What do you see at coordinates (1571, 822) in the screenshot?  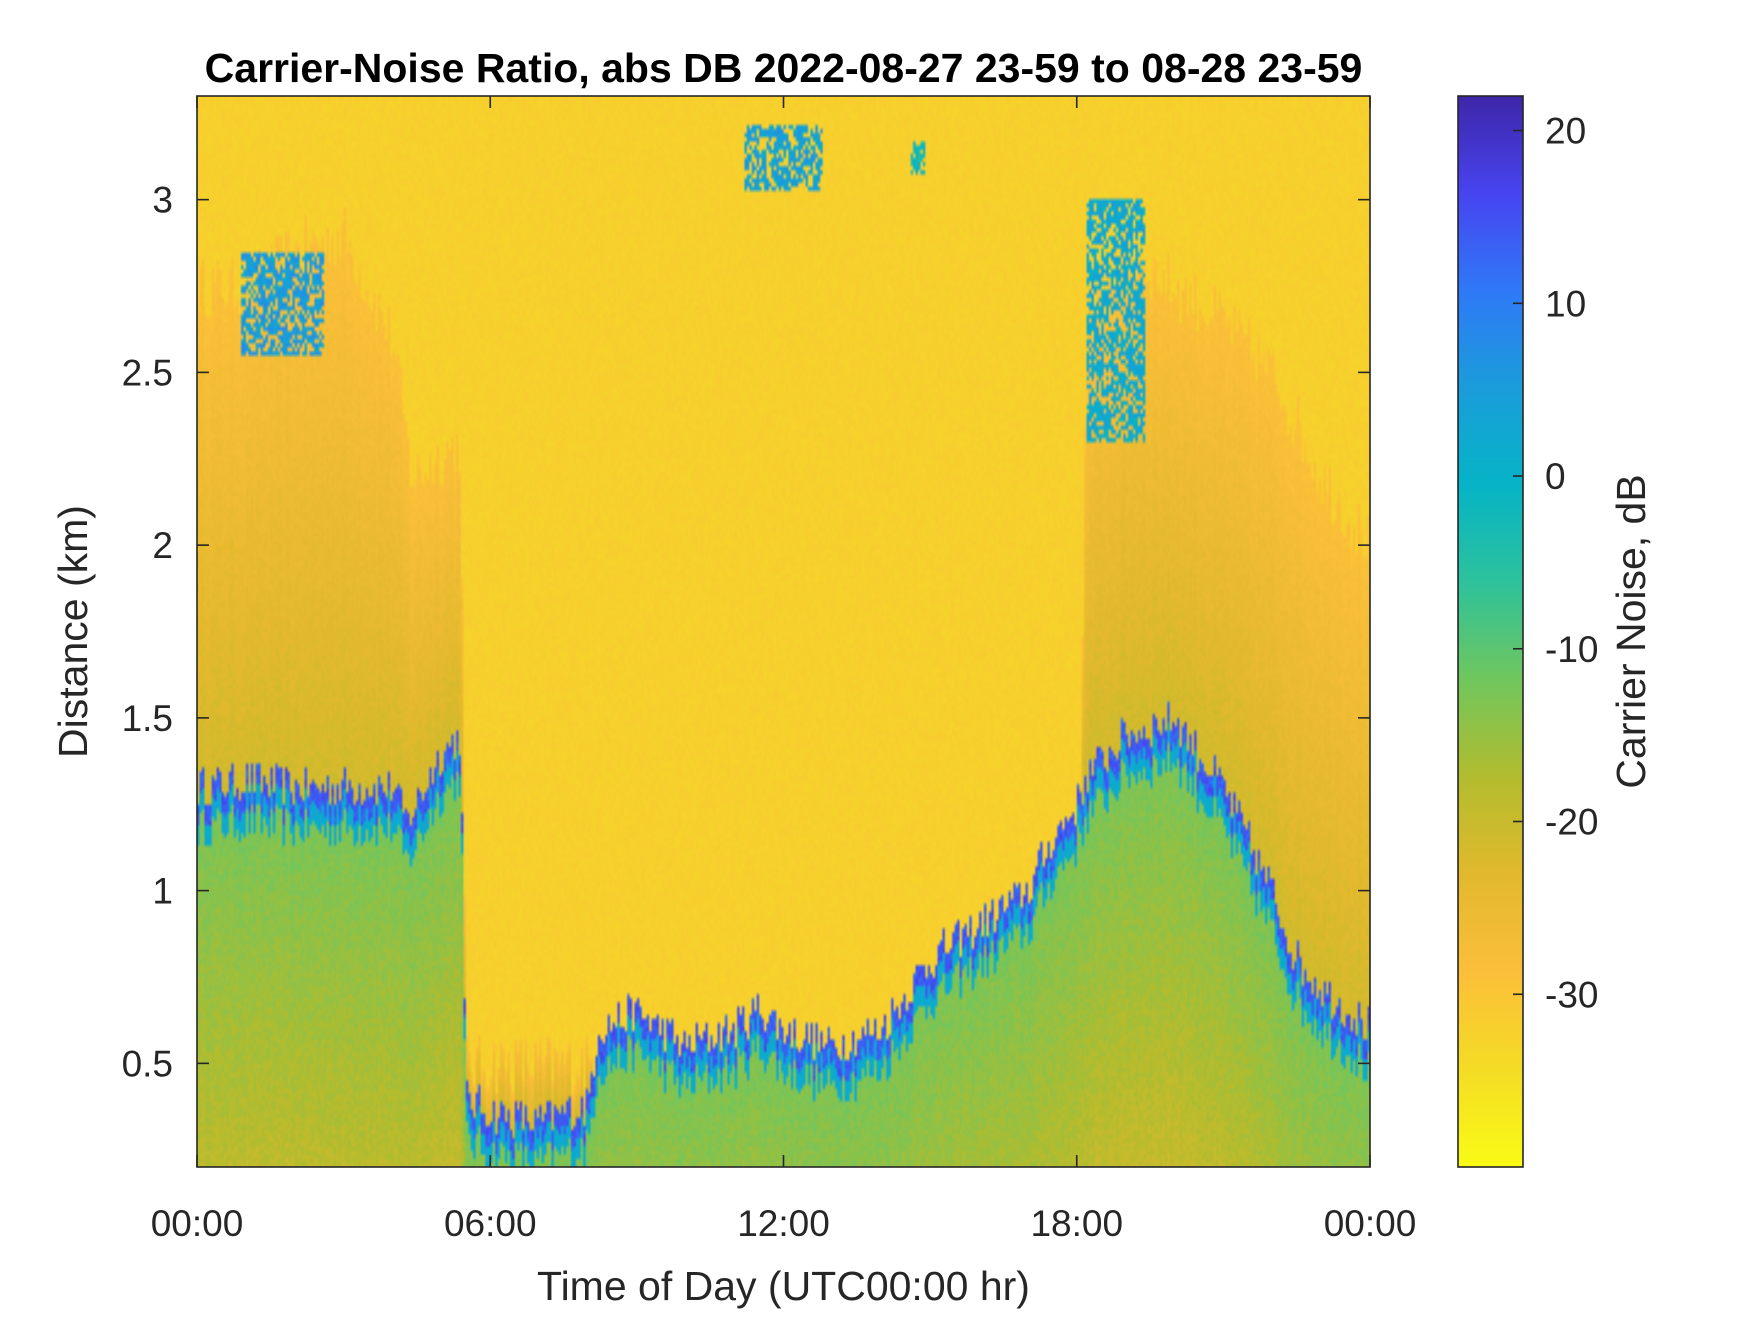 I see `colorbar-tick-label: -20` at bounding box center [1571, 822].